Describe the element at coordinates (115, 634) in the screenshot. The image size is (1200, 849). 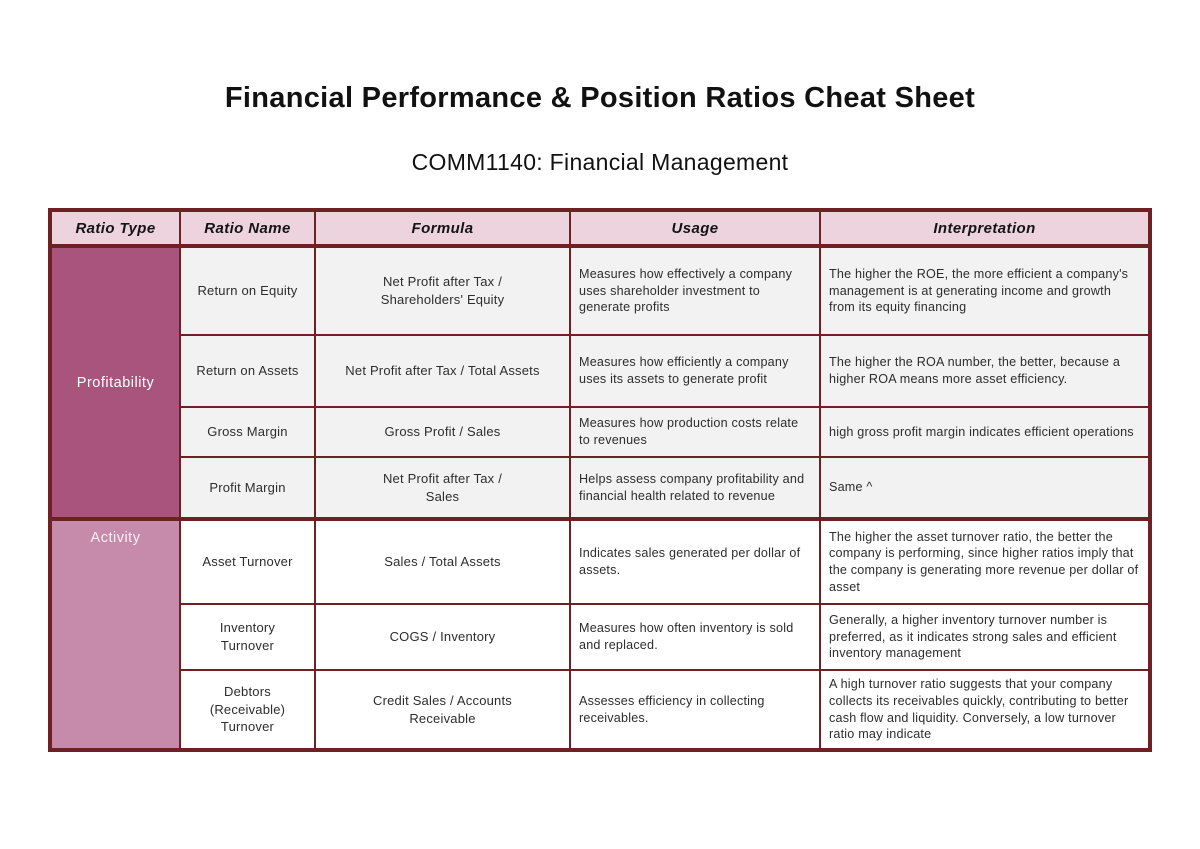
I see `ratio-type-cell-activity: Activity` at that location.